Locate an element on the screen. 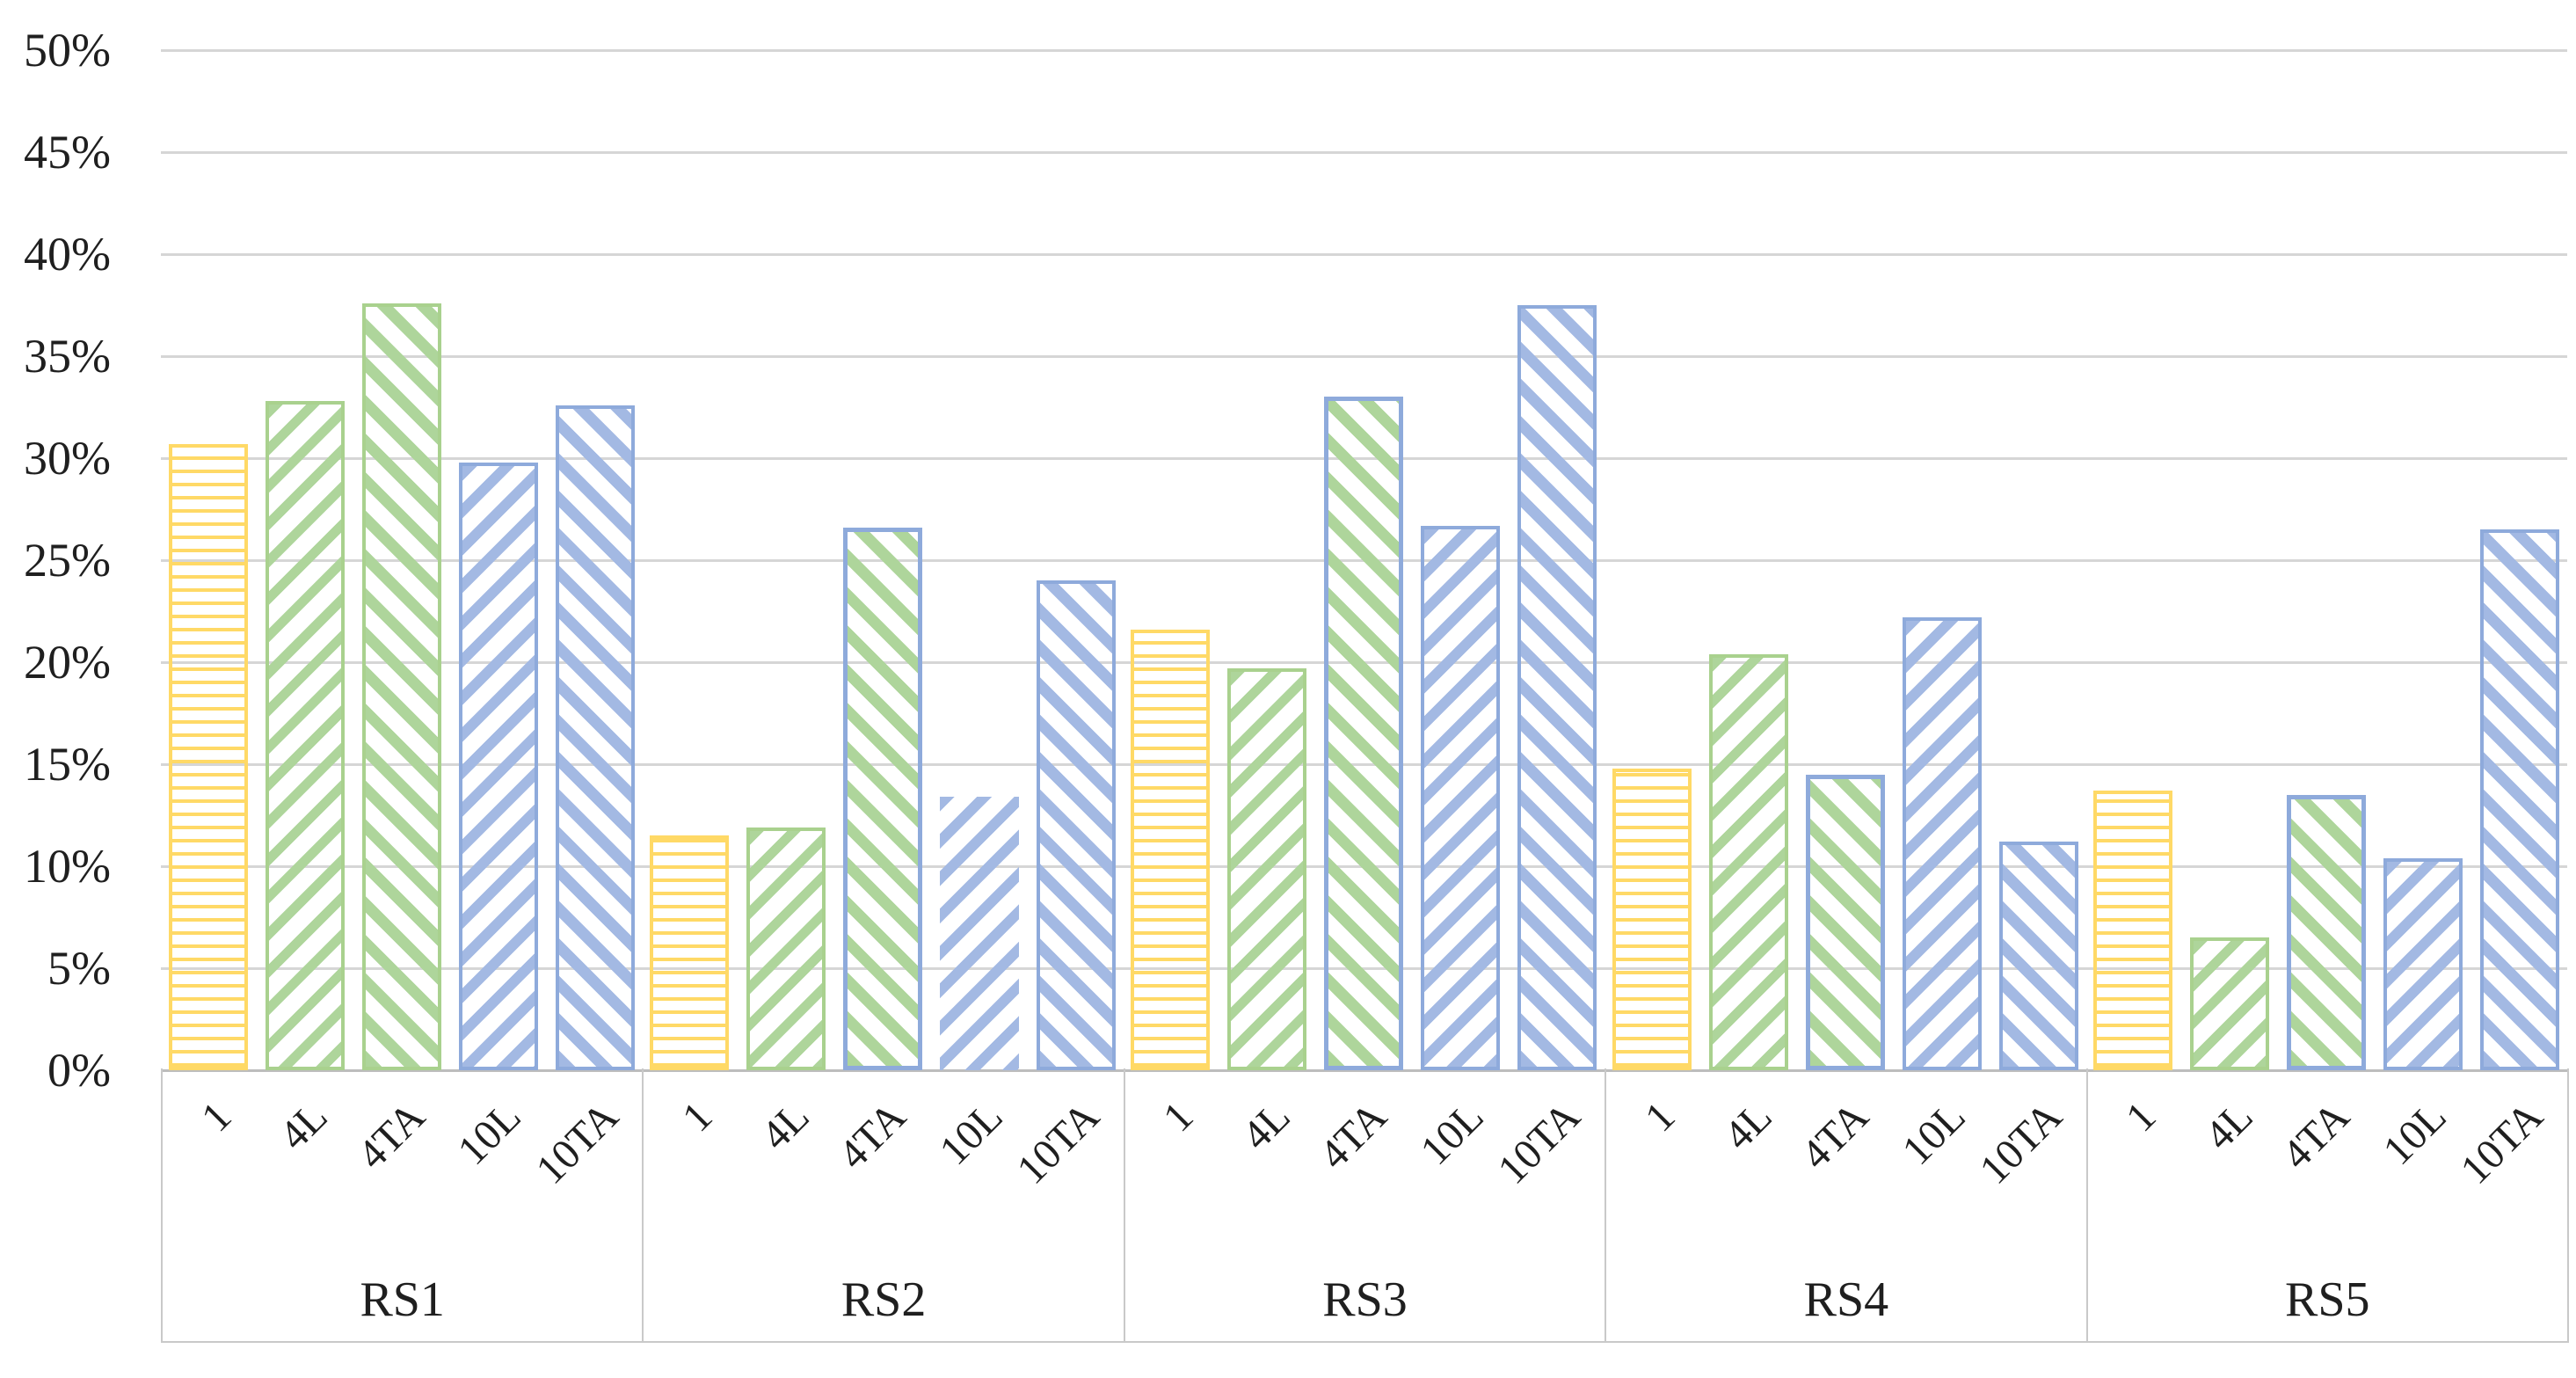  bar-tick-label-RS4-10TA: 10TA is located at coordinates (2021, 1142).